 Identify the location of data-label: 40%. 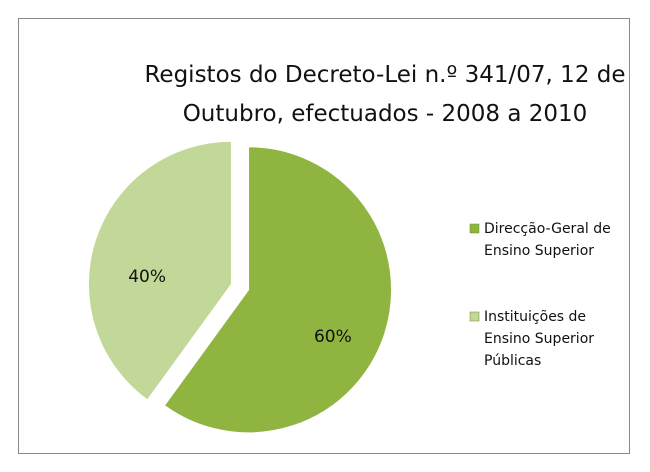
(147, 277).